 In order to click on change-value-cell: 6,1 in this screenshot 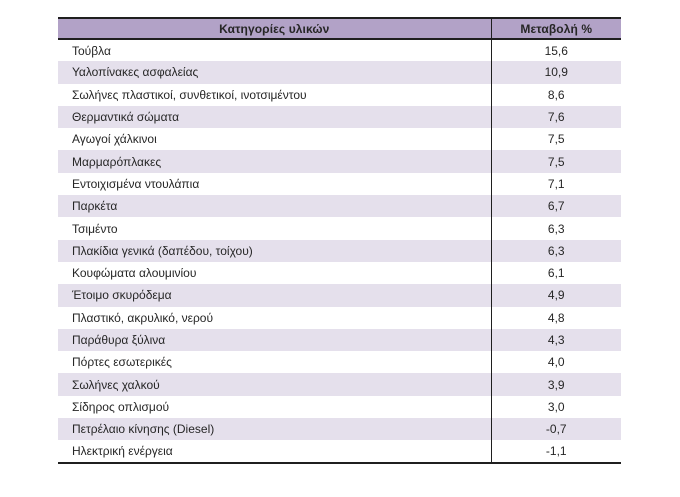, I will do `click(555, 273)`.